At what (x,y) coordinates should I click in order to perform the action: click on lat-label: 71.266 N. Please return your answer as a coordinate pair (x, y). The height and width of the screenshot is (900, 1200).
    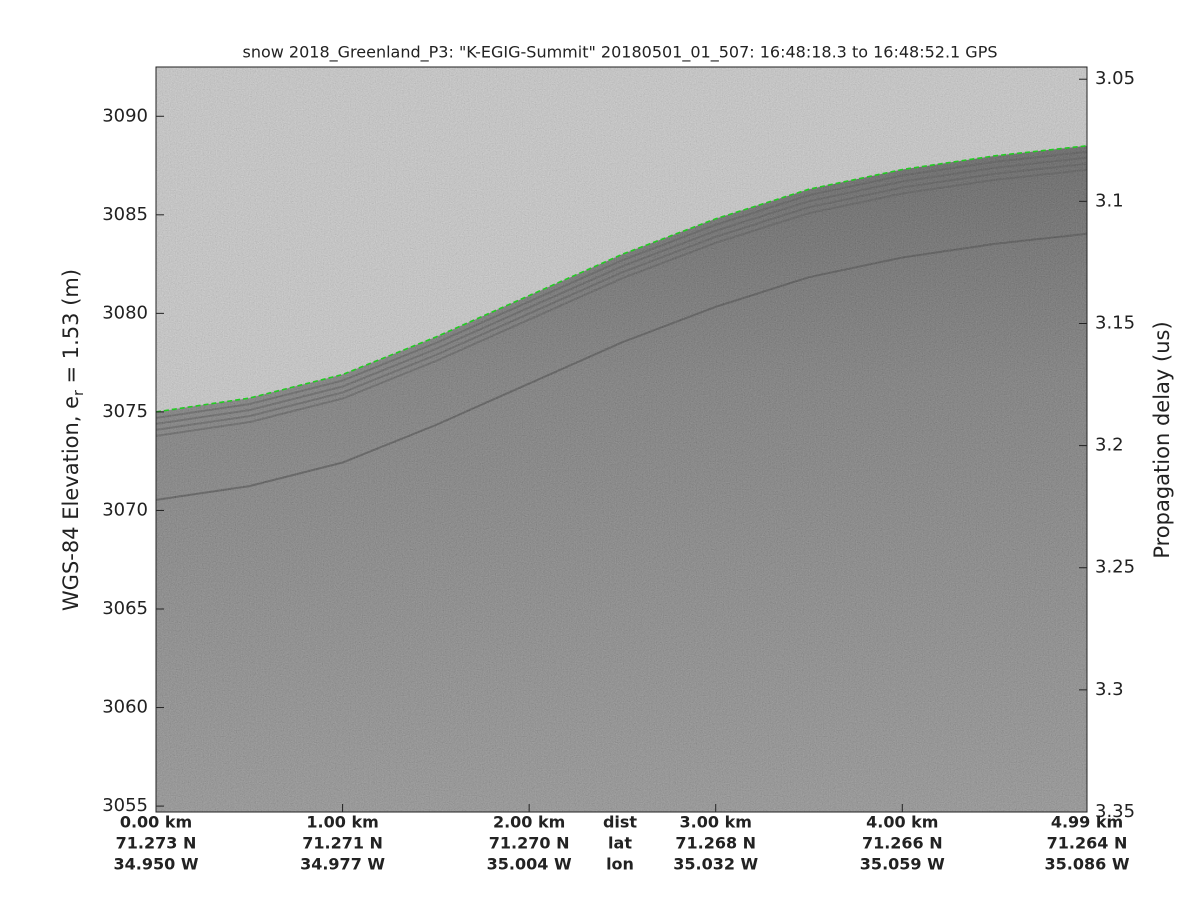
    Looking at the image, I should click on (902, 843).